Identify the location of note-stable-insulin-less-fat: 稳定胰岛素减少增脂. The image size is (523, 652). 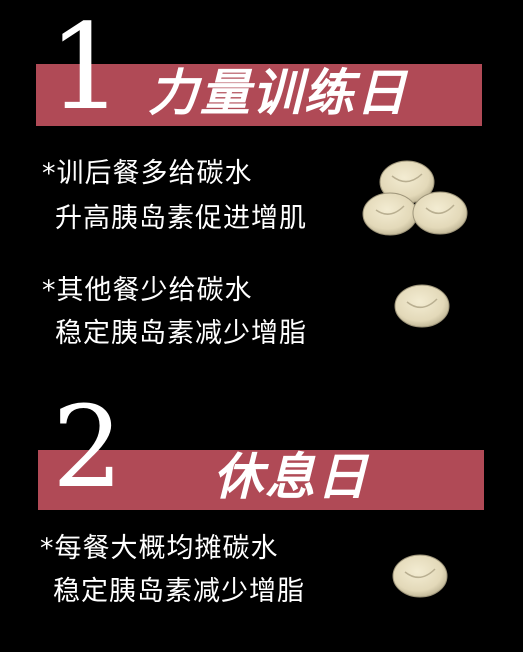
(181, 333).